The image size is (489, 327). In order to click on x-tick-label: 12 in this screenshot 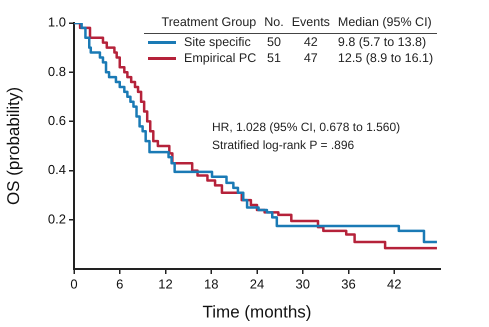, I will do `click(165, 284)`.